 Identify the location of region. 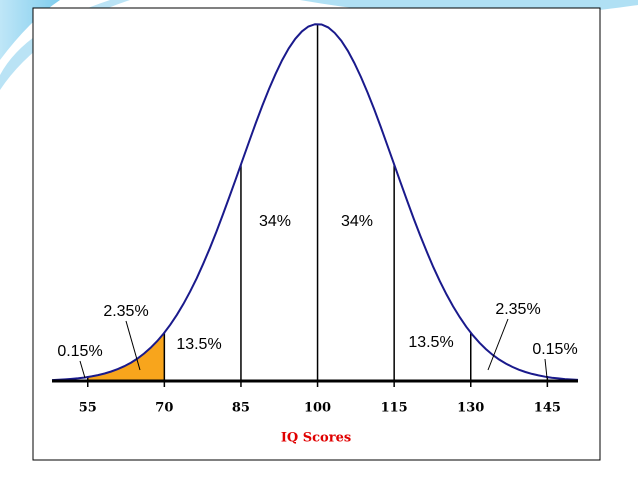
(126, 356).